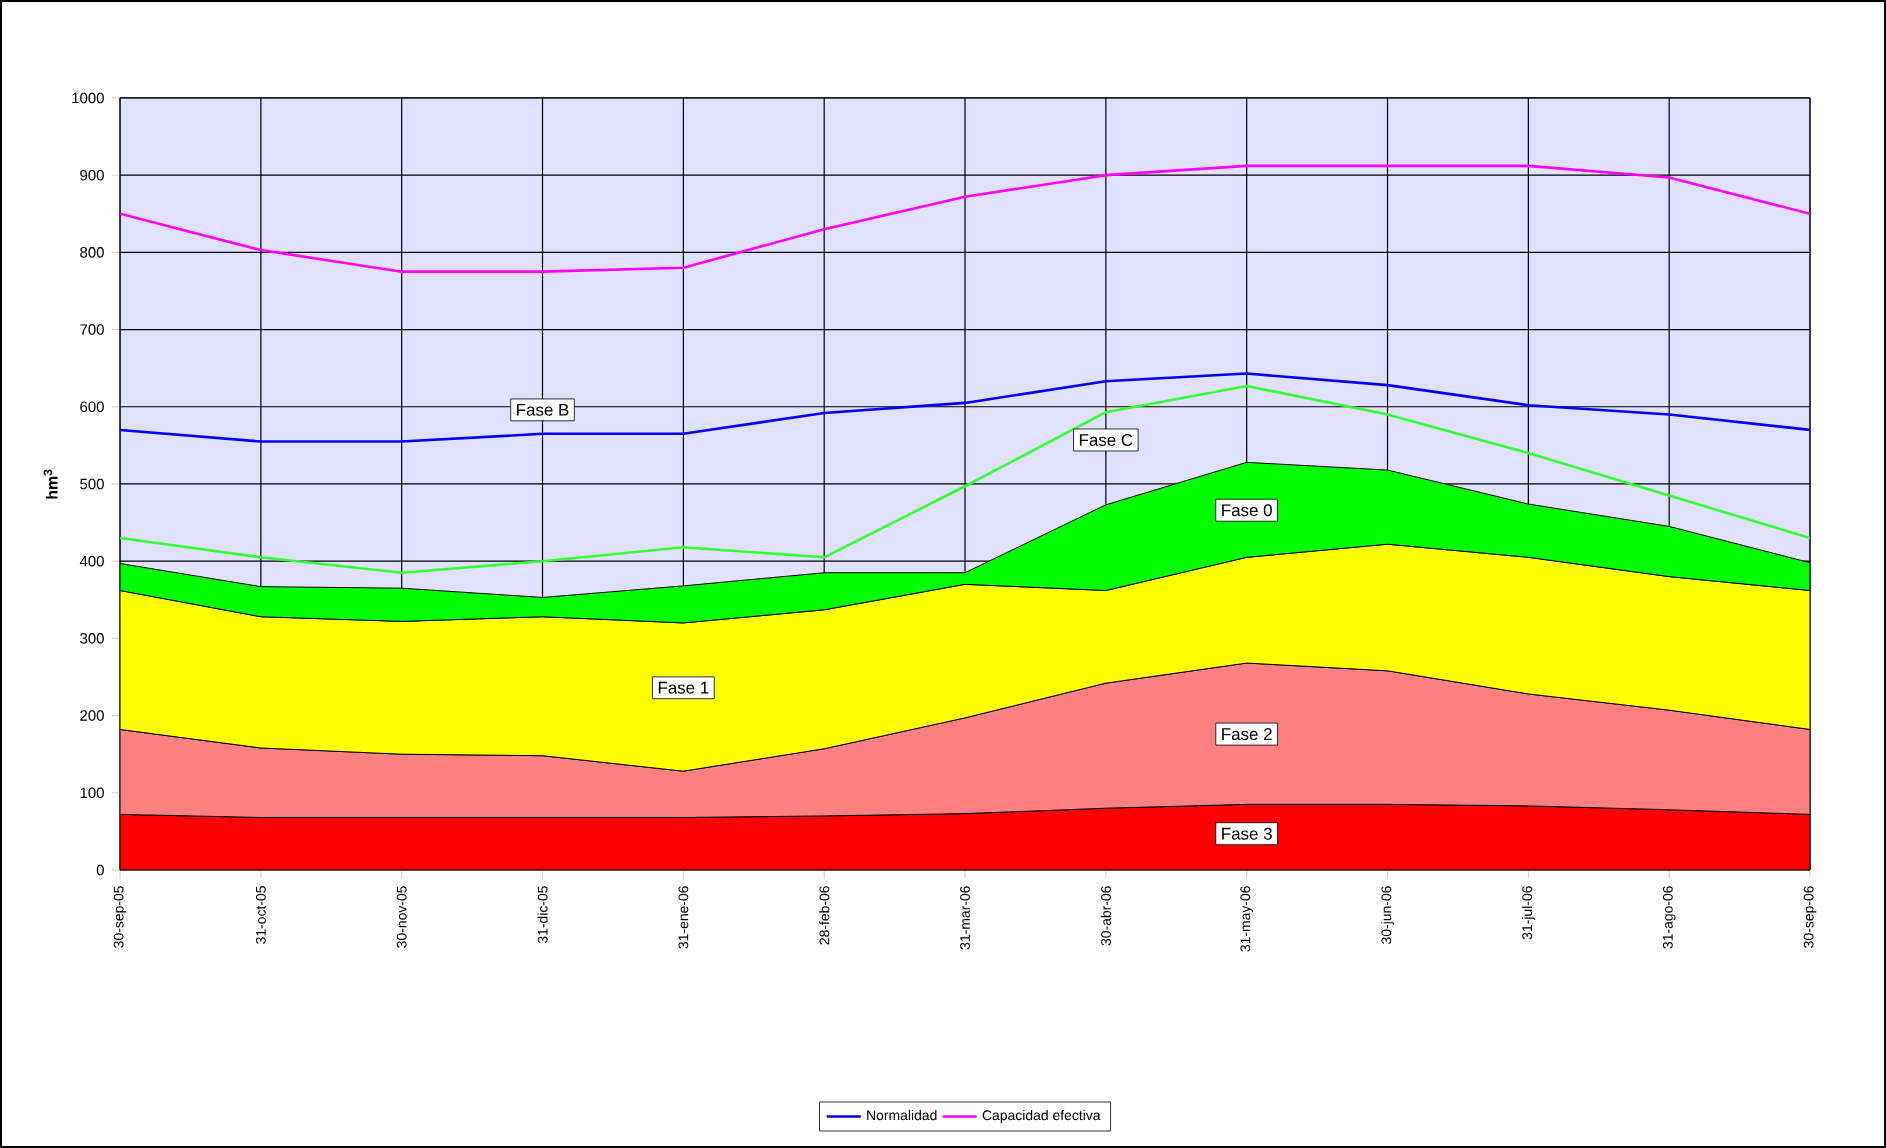  I want to click on annotation: Fase C, so click(1106, 439).